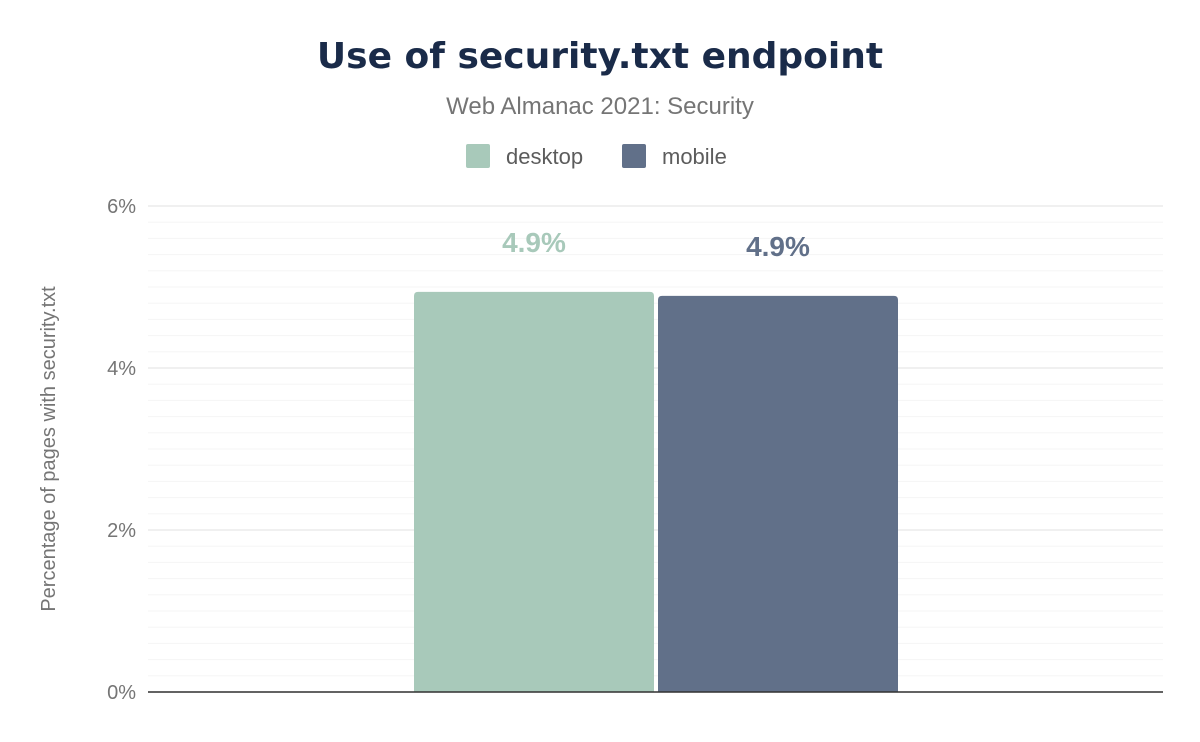 The image size is (1200, 742). What do you see at coordinates (121, 531) in the screenshot?
I see `y-tick-label: 2%` at bounding box center [121, 531].